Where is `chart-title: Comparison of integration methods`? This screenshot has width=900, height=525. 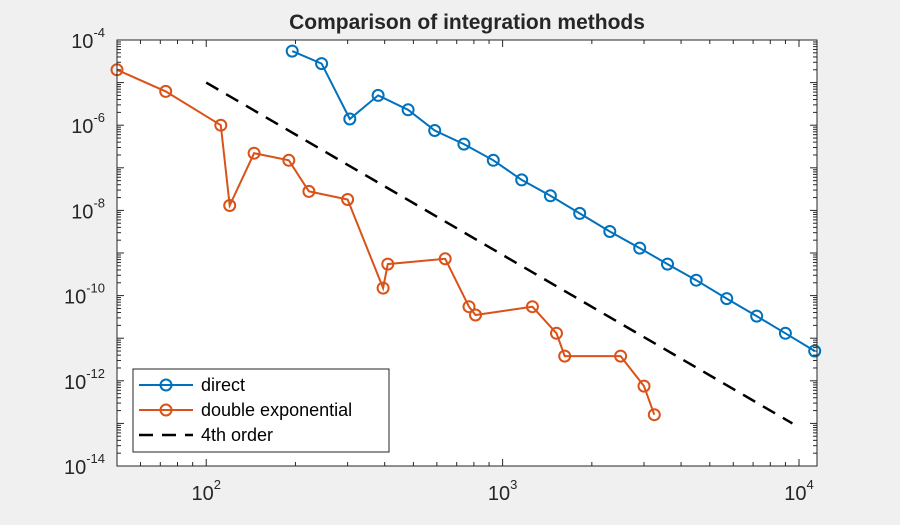
chart-title: Comparison of integration methods is located at coordinates (467, 22).